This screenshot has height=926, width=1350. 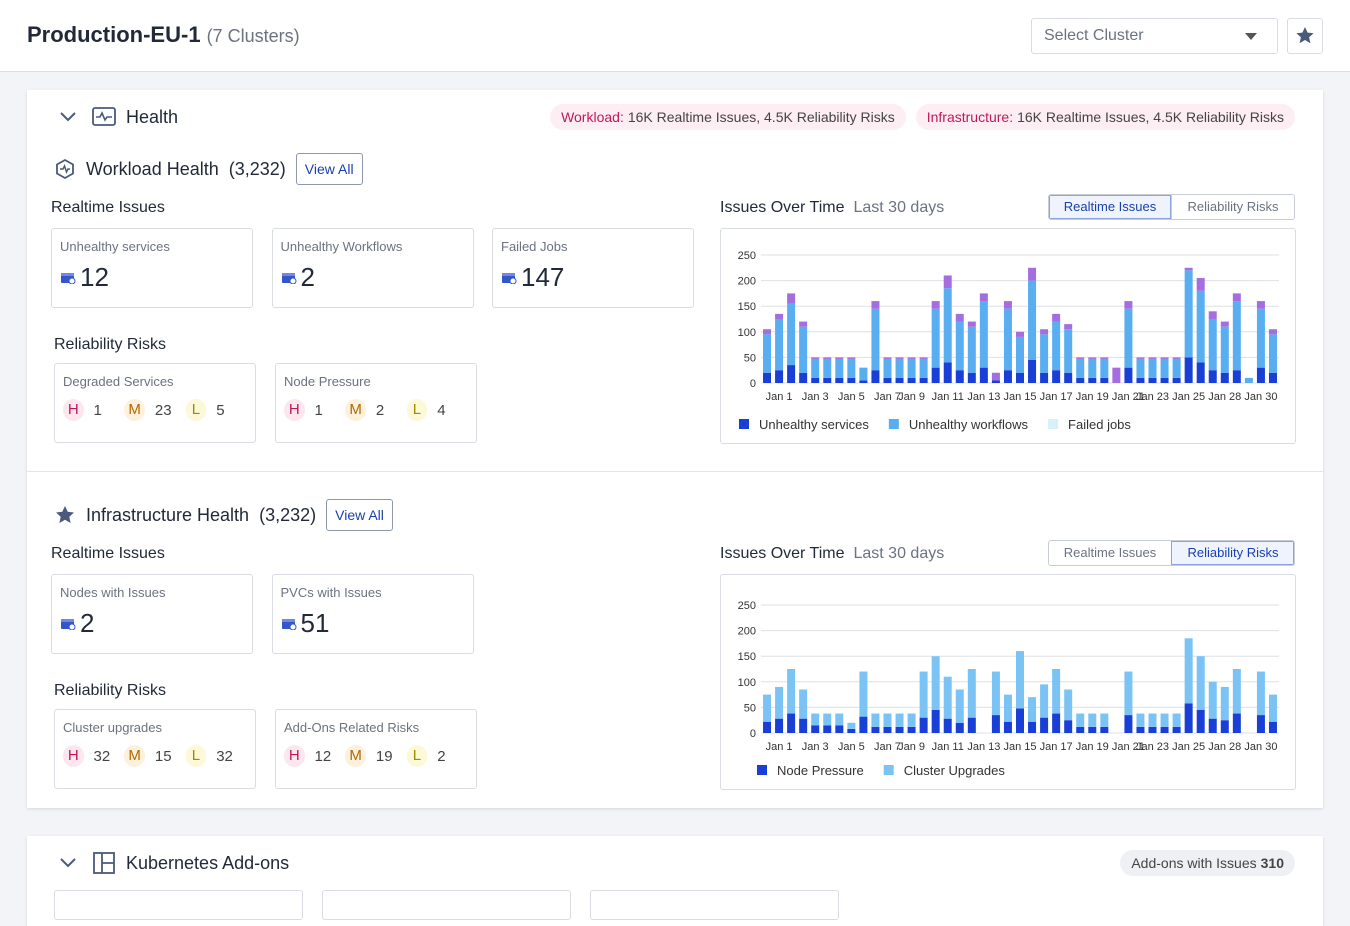 What do you see at coordinates (327, 381) in the screenshot?
I see `risk-label: Node Pressure` at bounding box center [327, 381].